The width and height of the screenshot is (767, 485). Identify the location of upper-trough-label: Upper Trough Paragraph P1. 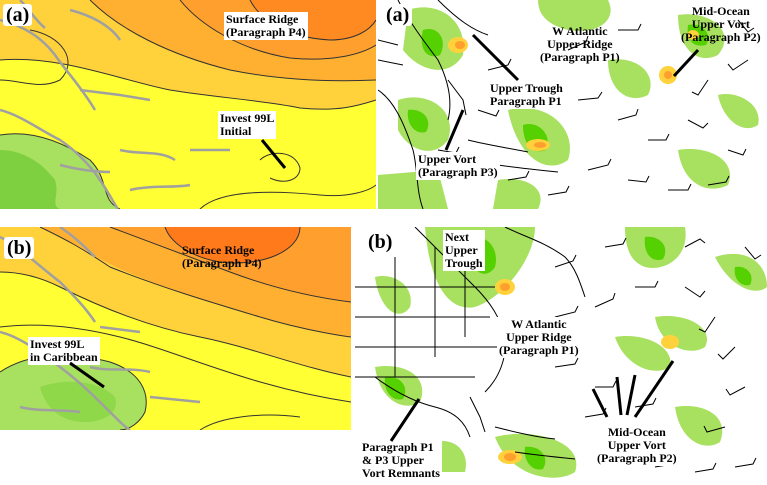
(526, 95).